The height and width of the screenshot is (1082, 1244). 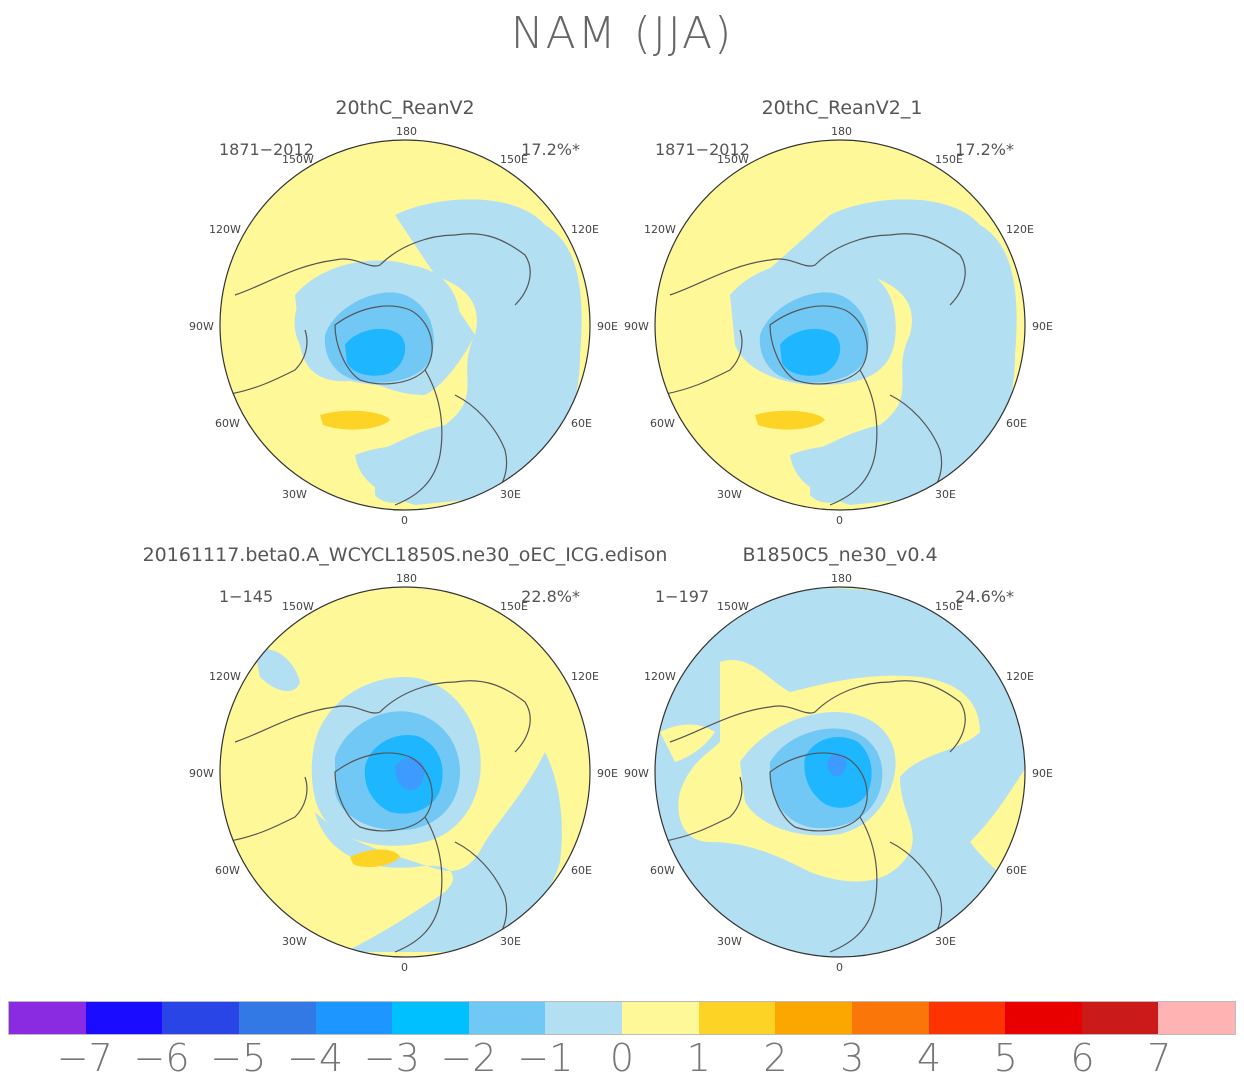 I want to click on colorbar-tick-label: −6, so click(x=161, y=1058).